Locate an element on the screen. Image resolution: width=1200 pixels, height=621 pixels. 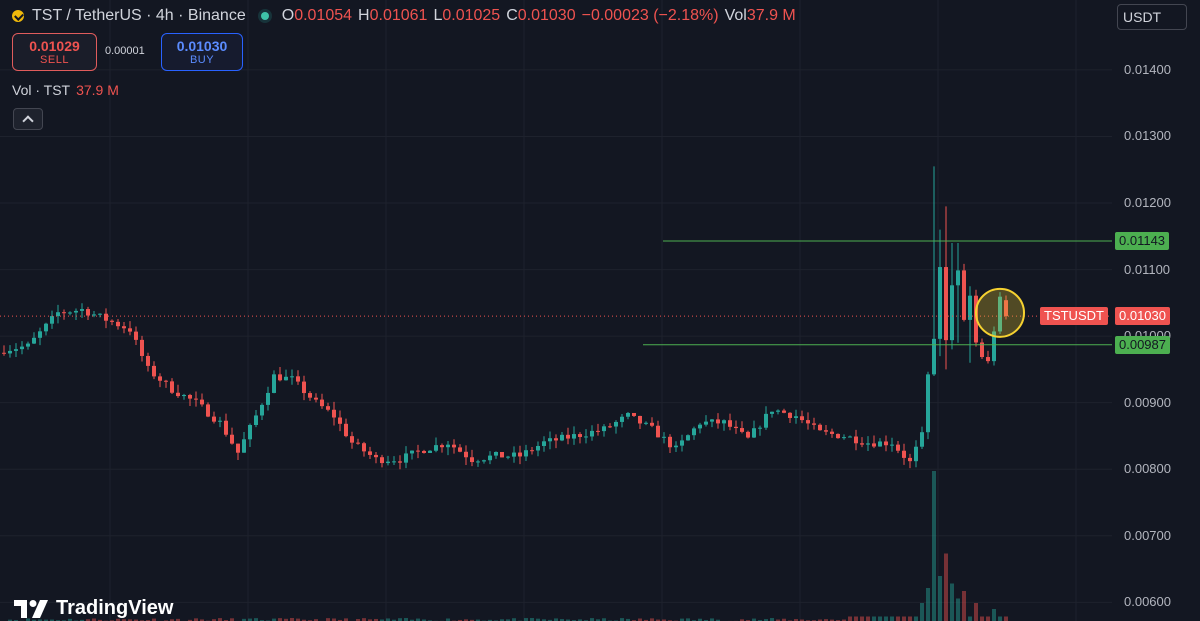
tradingview-logo: TradingView is located at coordinates (93, 608).